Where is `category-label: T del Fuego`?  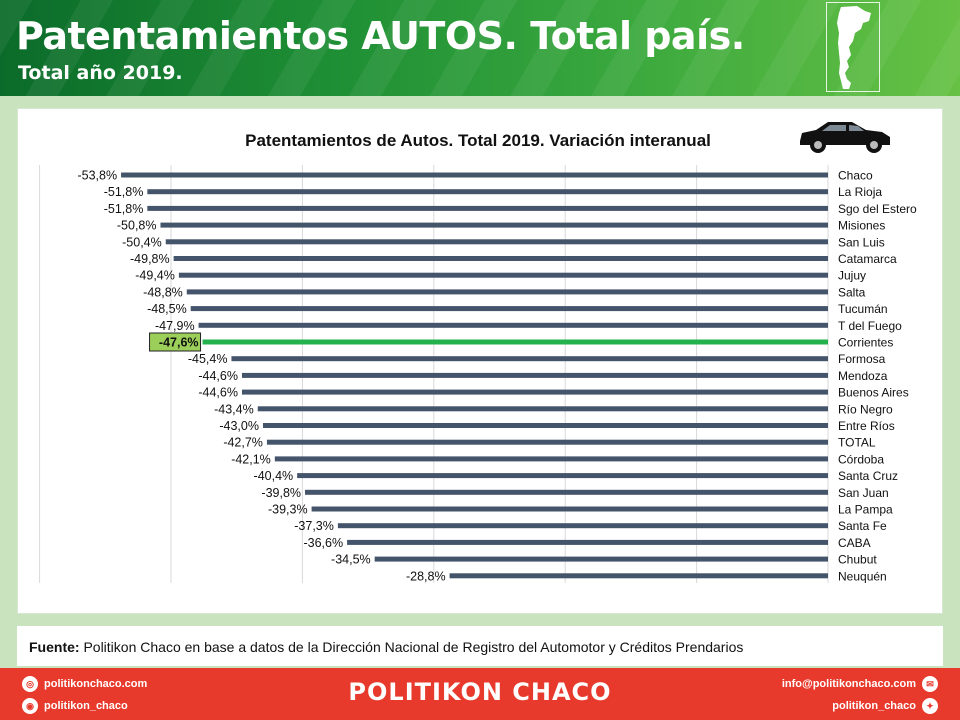
category-label: T del Fuego is located at coordinates (870, 326).